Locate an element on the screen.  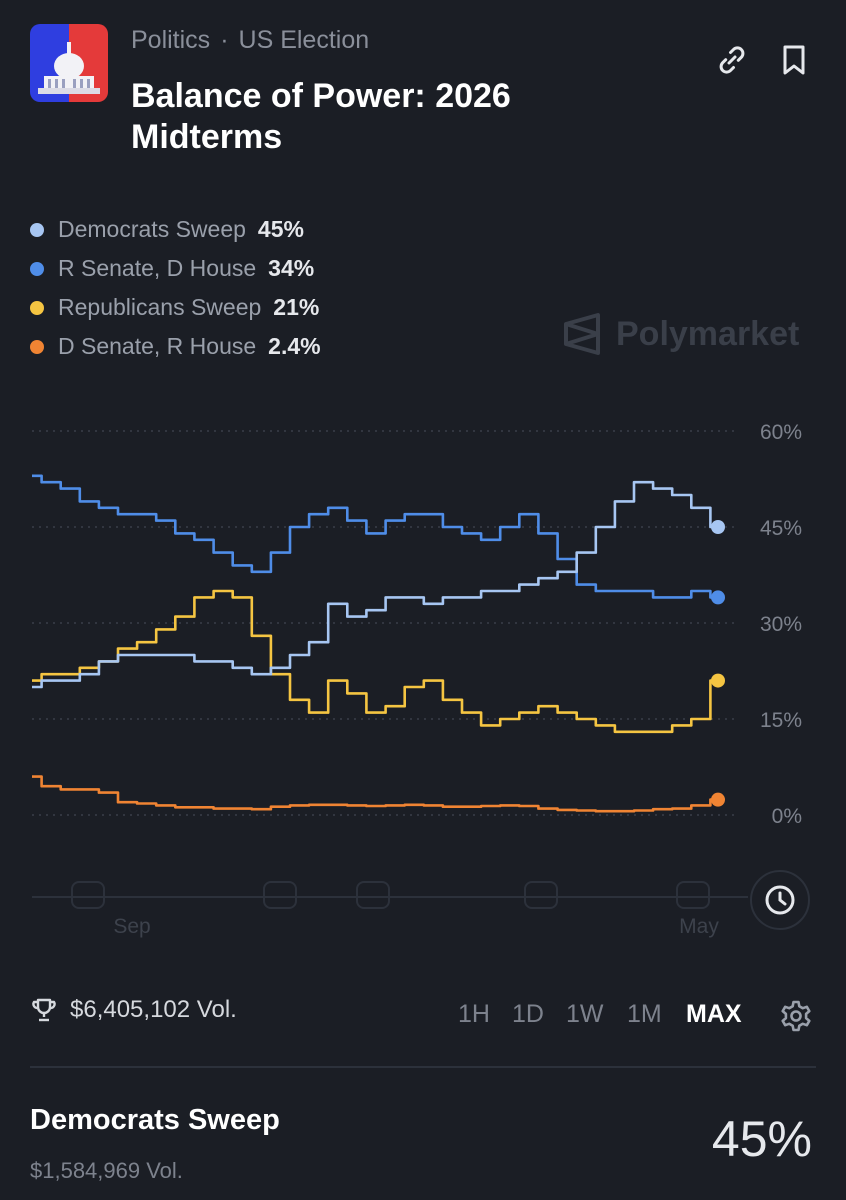
range-1w-button: 1W is located at coordinates (585, 1014).